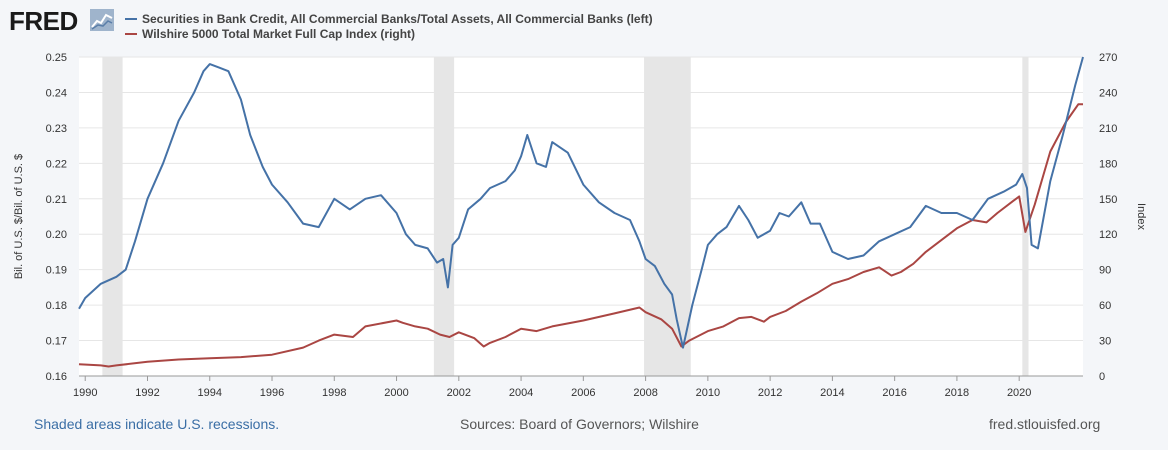 The height and width of the screenshot is (450, 1168). What do you see at coordinates (19, 216) in the screenshot?
I see `y-left-axis-title: Bil. of U.S. $/Bil. of U.S. $` at bounding box center [19, 216].